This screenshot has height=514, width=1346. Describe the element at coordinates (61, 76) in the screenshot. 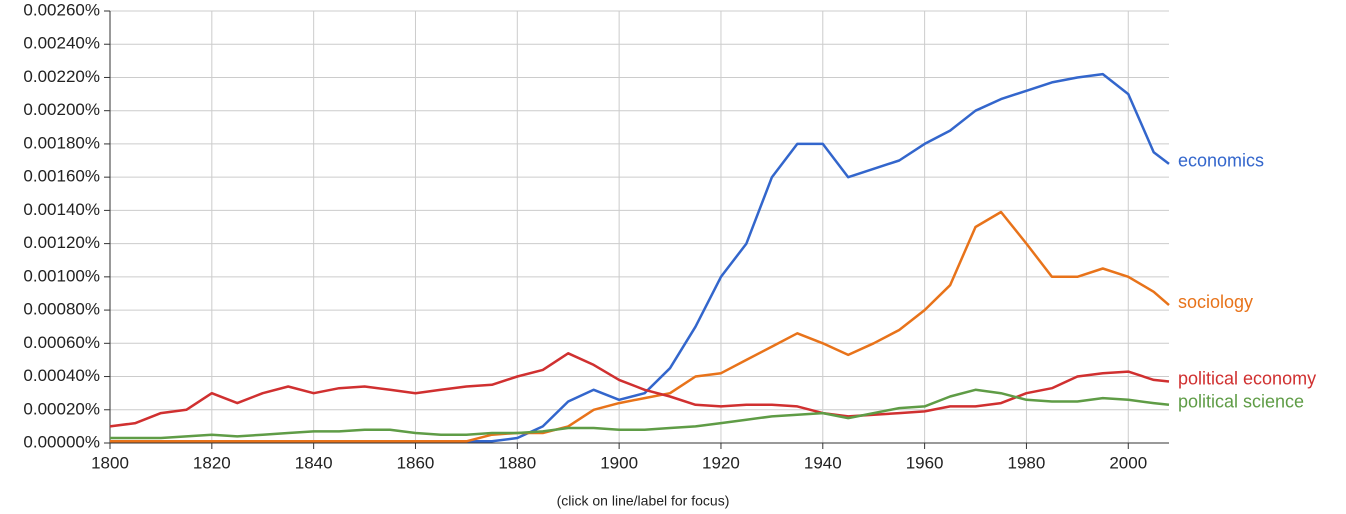

I see `y-tick-label: 0.00220%` at that location.